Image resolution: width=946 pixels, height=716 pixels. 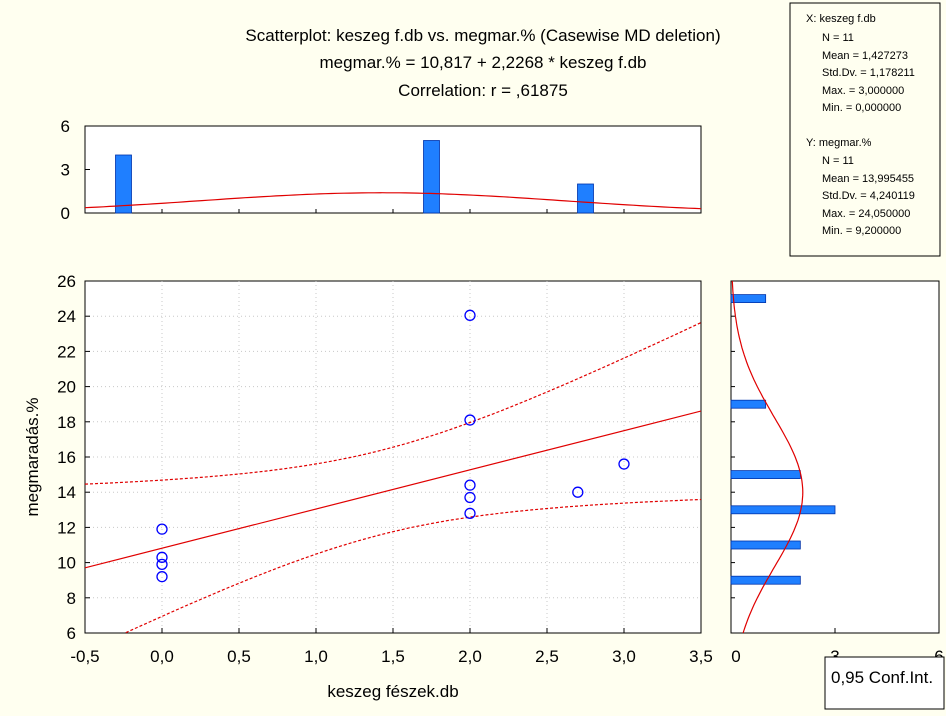 I want to click on stats-y-mean: Mean = 13,995455, so click(x=868, y=179).